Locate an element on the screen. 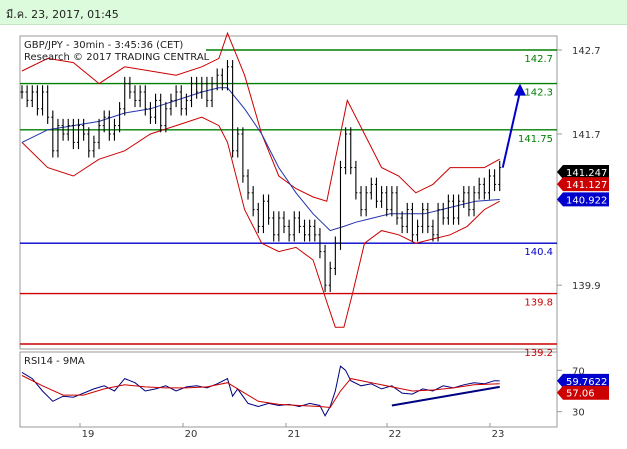 The height and width of the screenshot is (449, 627). top-bar: มี.ค. 23, 2017, 01:45 is located at coordinates (313, 12).